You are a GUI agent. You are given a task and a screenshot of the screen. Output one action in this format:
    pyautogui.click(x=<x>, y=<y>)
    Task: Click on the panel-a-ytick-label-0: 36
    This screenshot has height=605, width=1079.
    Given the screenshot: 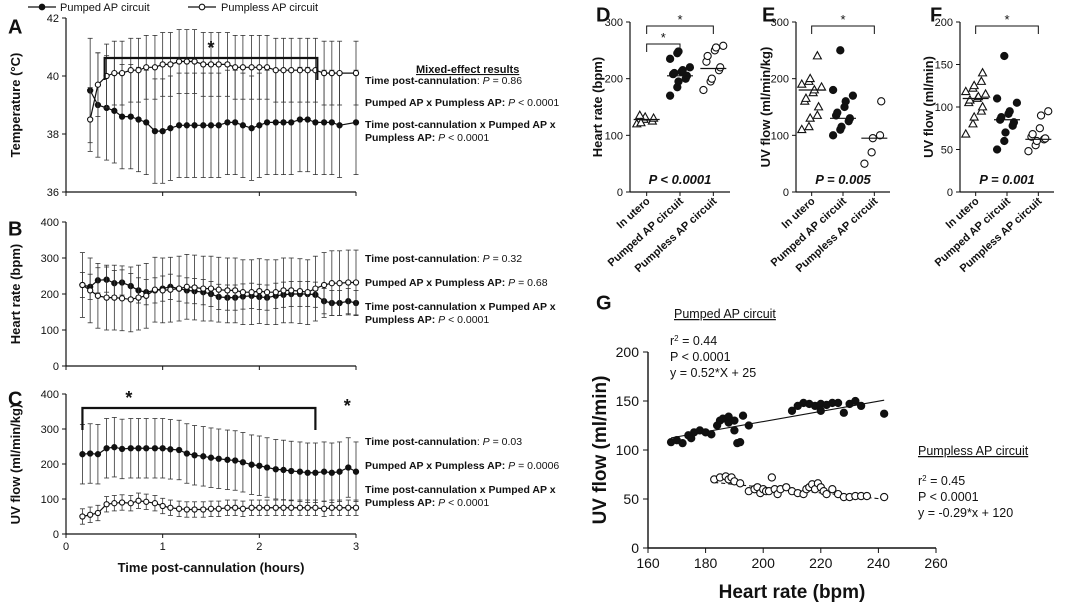 What is the action you would take?
    pyautogui.click(x=53, y=193)
    